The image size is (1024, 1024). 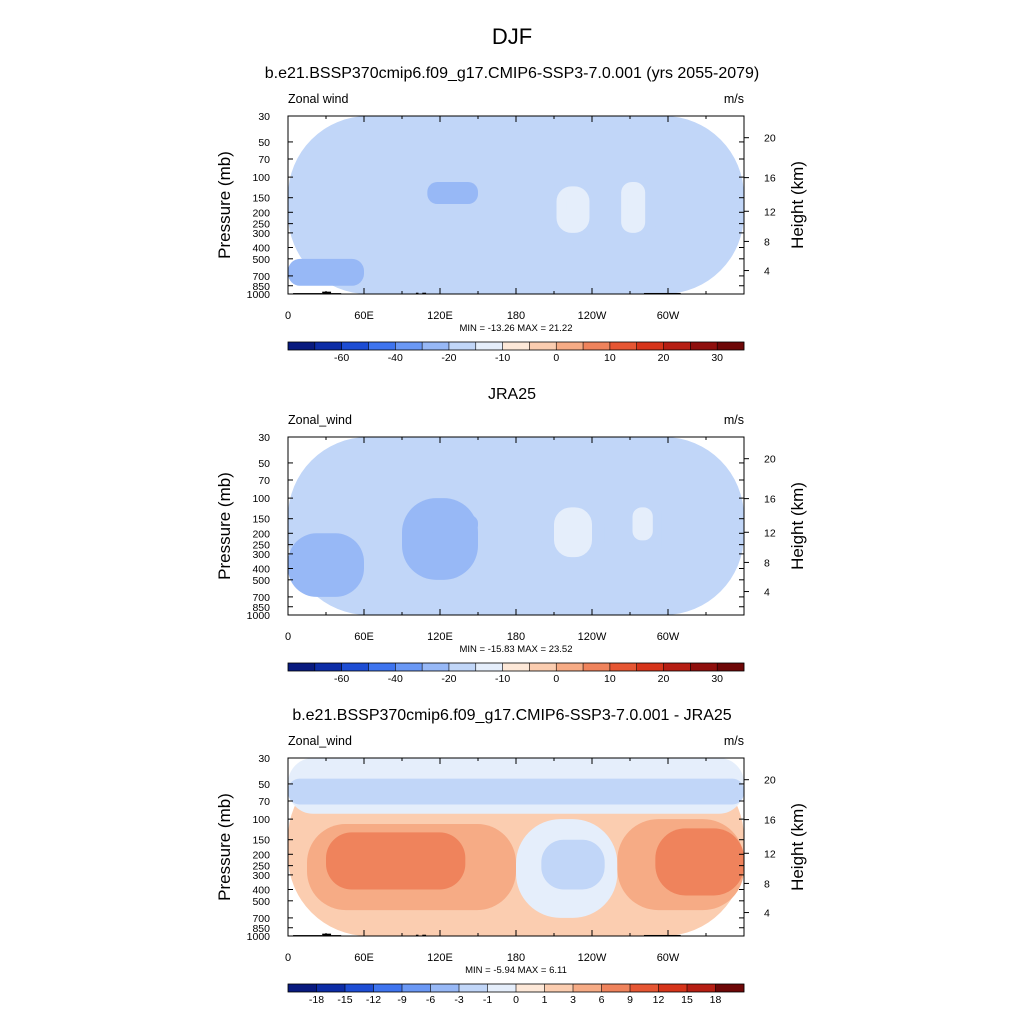 I want to click on colorbar-label: 9, so click(x=630, y=1000).